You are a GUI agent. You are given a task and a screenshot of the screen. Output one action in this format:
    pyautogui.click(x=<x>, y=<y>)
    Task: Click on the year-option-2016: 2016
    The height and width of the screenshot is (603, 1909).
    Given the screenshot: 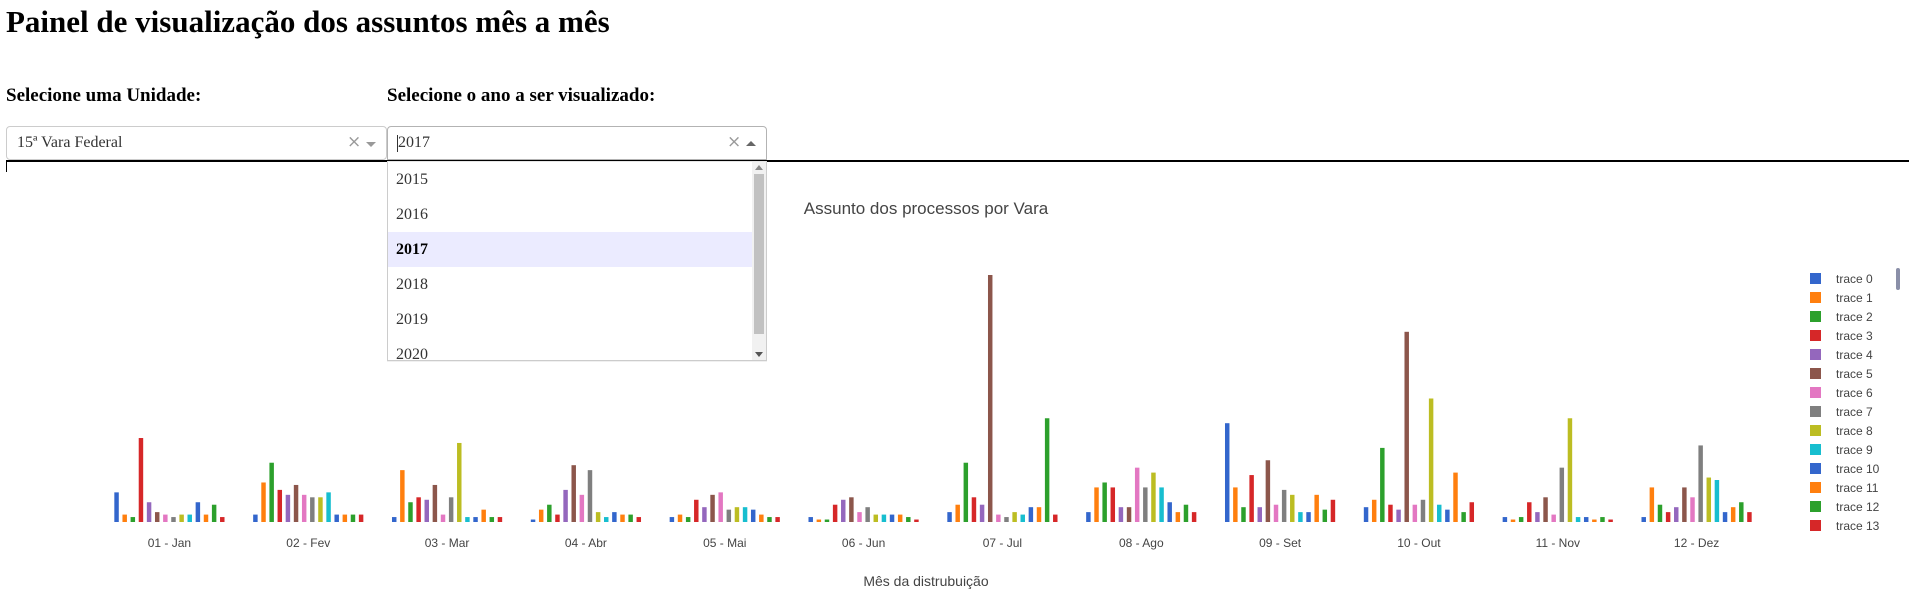 What is the action you would take?
    pyautogui.click(x=412, y=214)
    